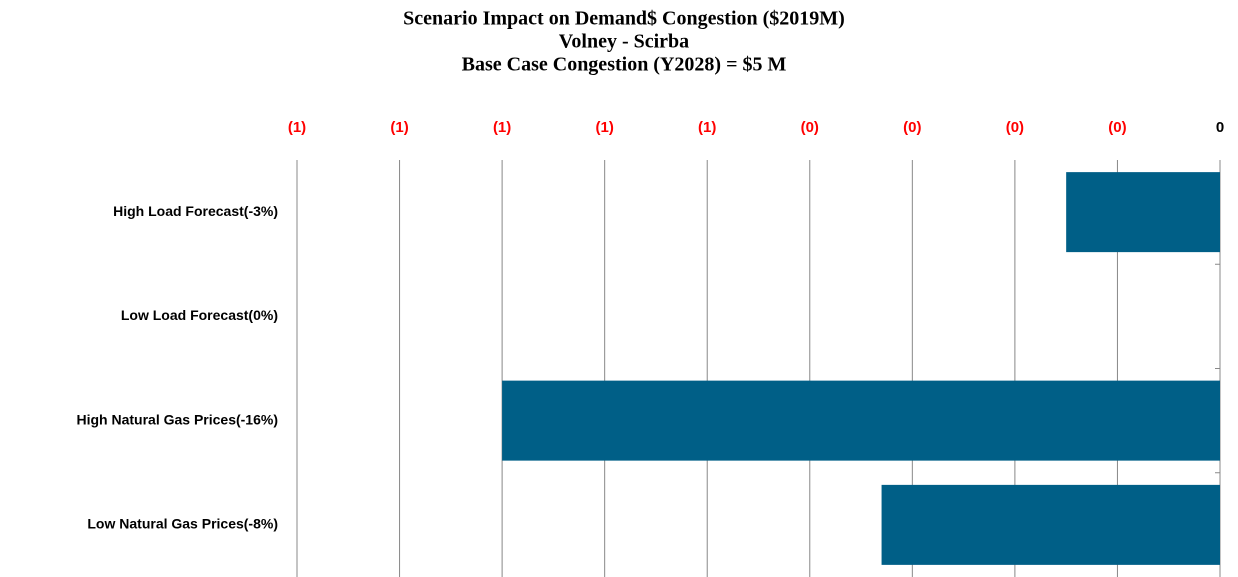 The height and width of the screenshot is (577, 1238). I want to click on y-tick-label: Low Natural Gas Prices(-8%), so click(182, 524).